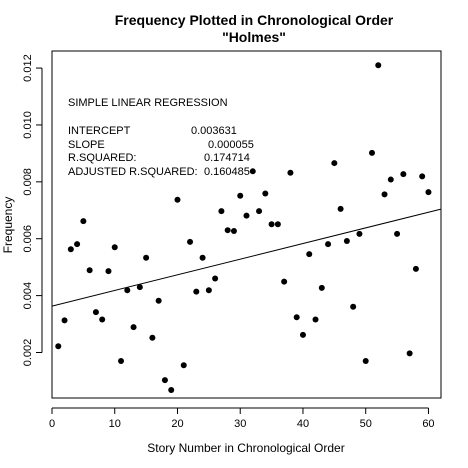  What do you see at coordinates (86, 145) in the screenshot?
I see `annotation-label-slope: SLOPE` at bounding box center [86, 145].